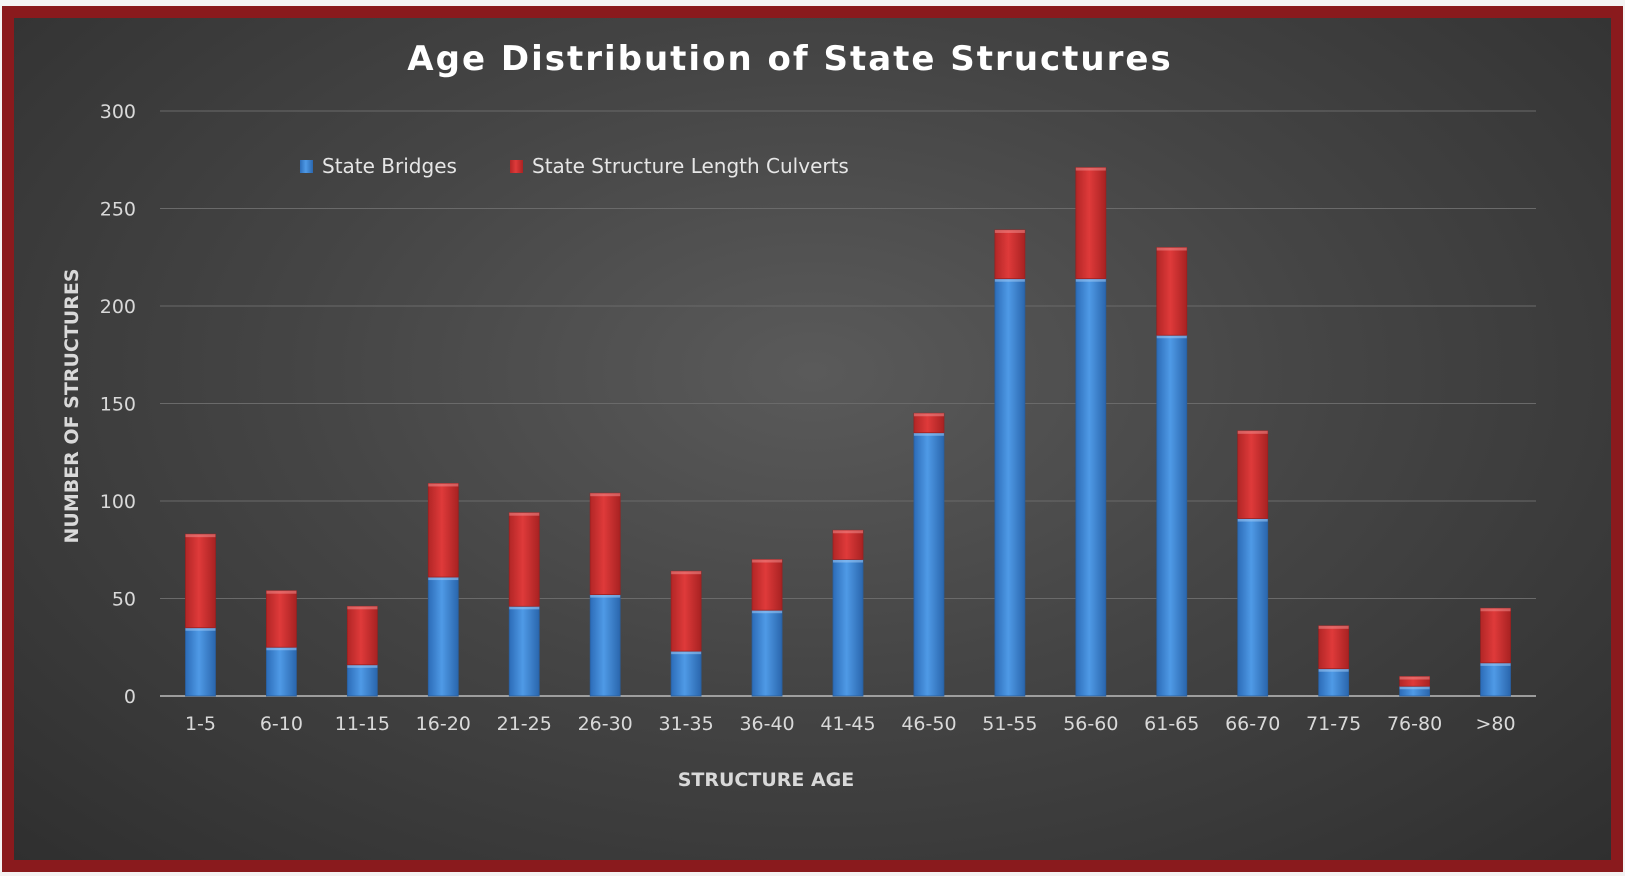  Describe the element at coordinates (443, 724) in the screenshot. I see `x-tick-label: 16-20` at that location.